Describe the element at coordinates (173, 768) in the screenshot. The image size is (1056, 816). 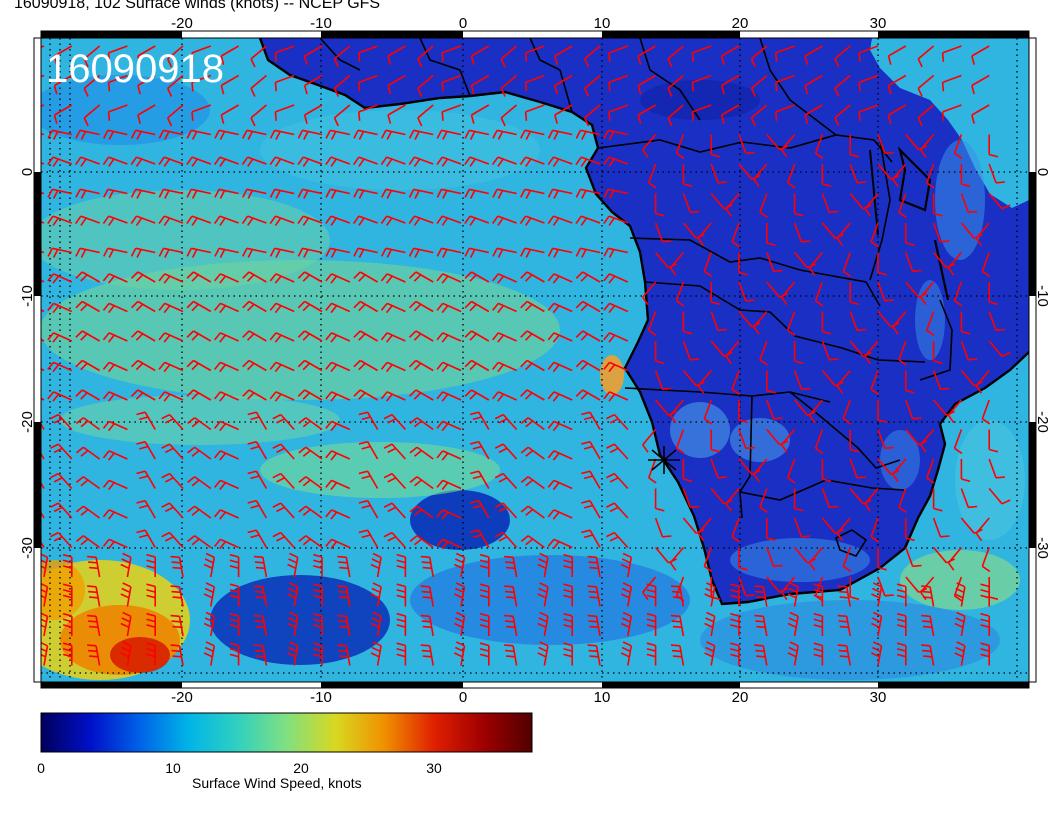
I see `colorbar-tick-label: 10` at that location.